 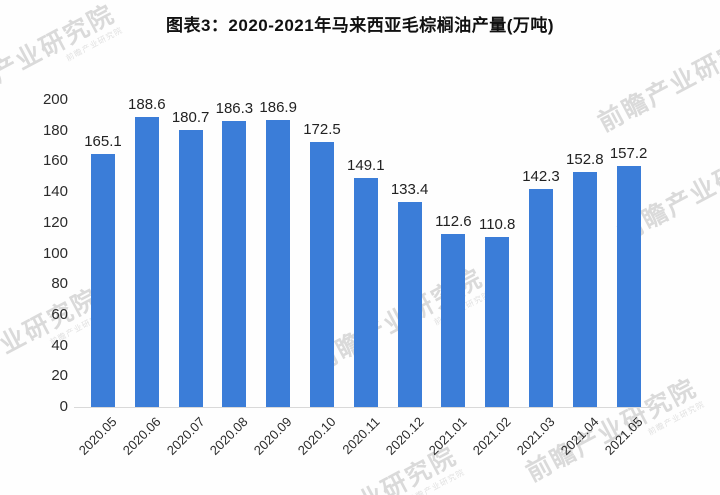 I want to click on y-axis-tick-label: 120, so click(x=55, y=222).